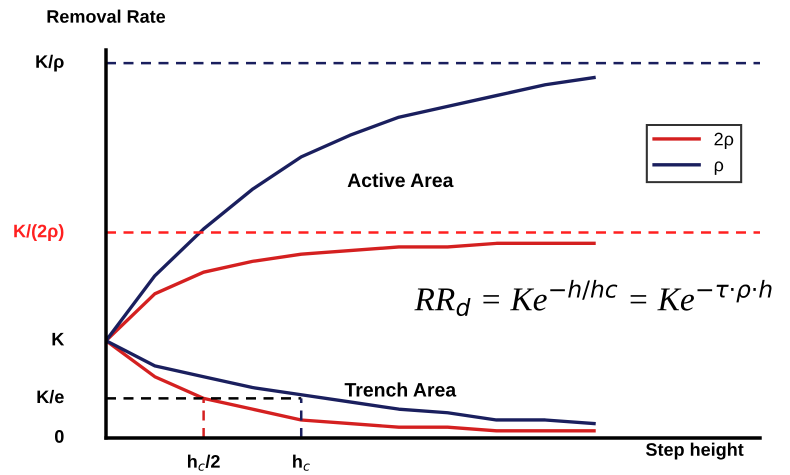  I want to click on x-tick-label: h$_{c}$/2, so click(204, 462).